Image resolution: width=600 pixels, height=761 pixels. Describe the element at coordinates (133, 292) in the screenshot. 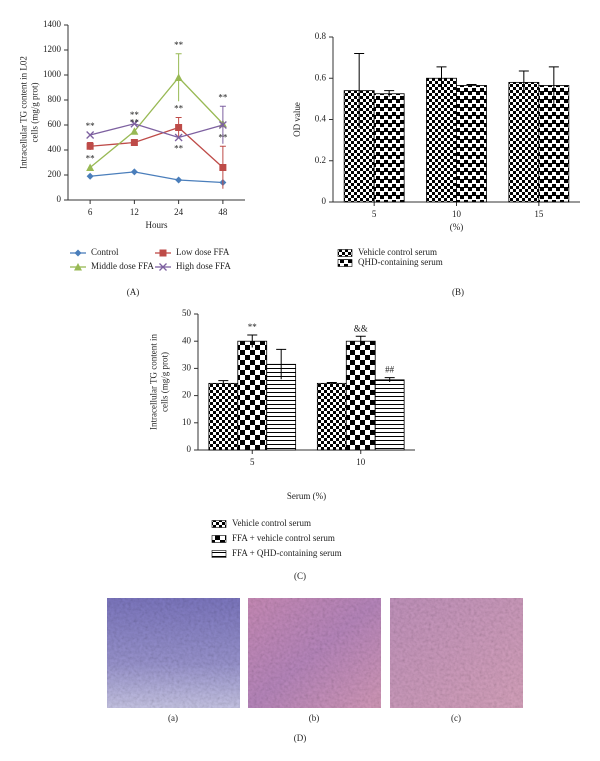

I see `panel-label: (A)` at that location.